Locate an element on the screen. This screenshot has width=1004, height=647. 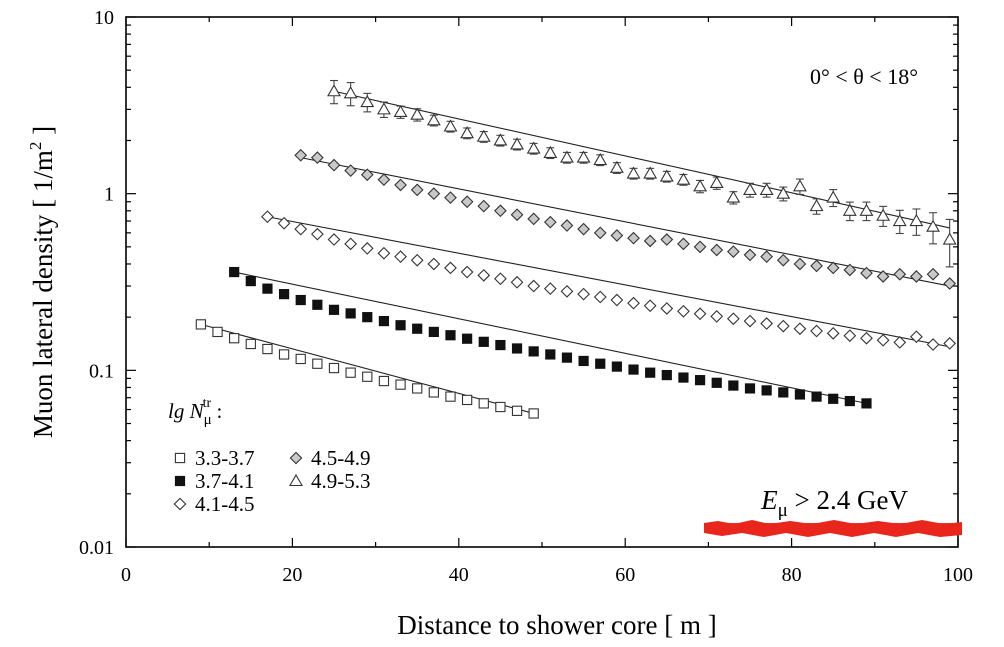
x-tick-label: 100 is located at coordinates (958, 575).